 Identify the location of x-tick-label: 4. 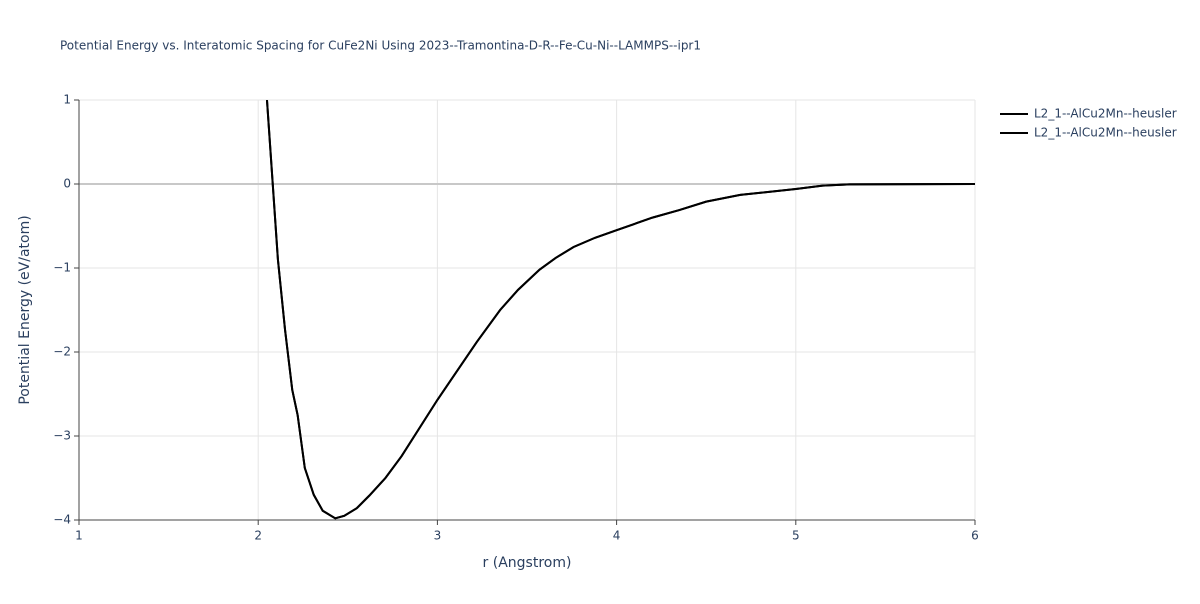
(617, 536).